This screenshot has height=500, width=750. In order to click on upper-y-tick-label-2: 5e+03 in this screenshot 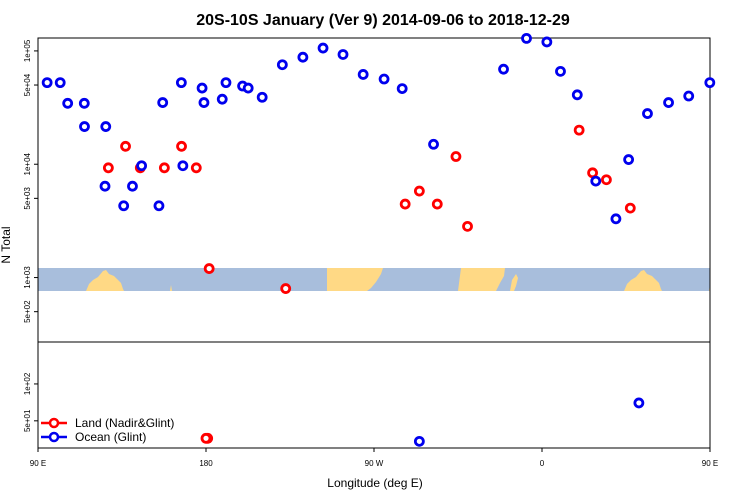, I will do `click(27, 198)`.